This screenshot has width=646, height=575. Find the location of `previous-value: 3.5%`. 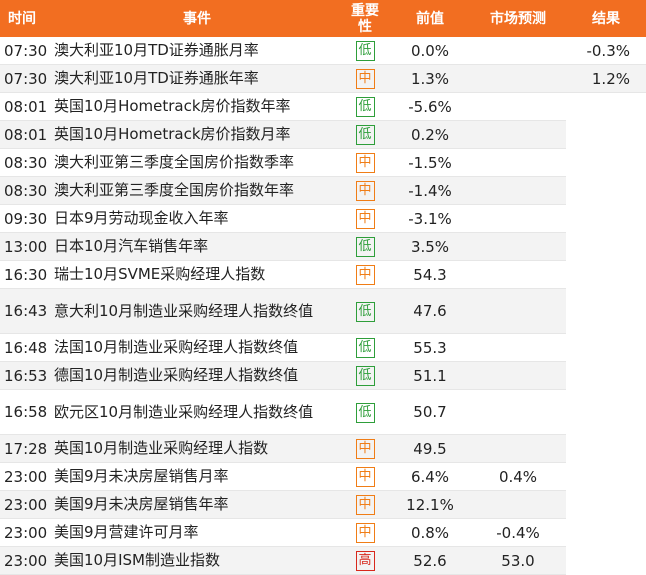

previous-value: 3.5% is located at coordinates (430, 246).